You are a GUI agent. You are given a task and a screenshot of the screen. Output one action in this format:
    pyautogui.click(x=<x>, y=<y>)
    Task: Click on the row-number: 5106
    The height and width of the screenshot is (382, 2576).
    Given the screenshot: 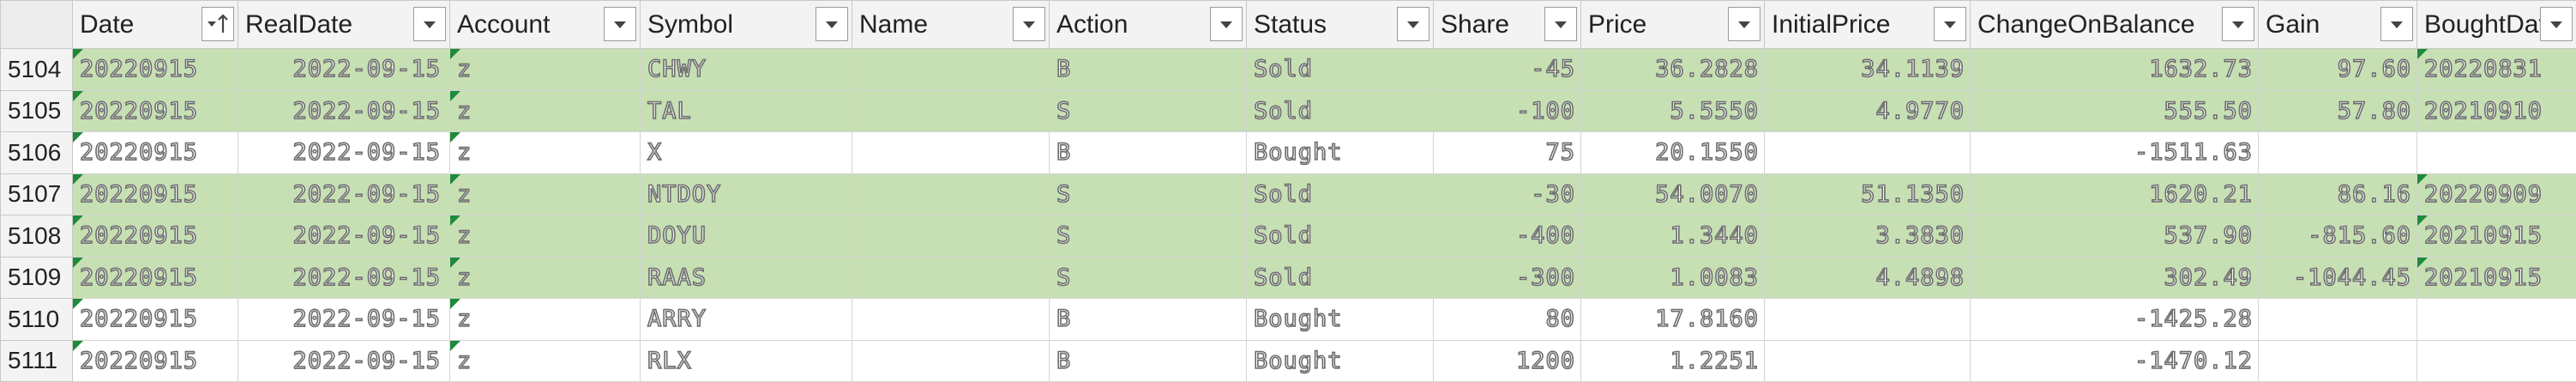 What is the action you would take?
    pyautogui.click(x=37, y=153)
    